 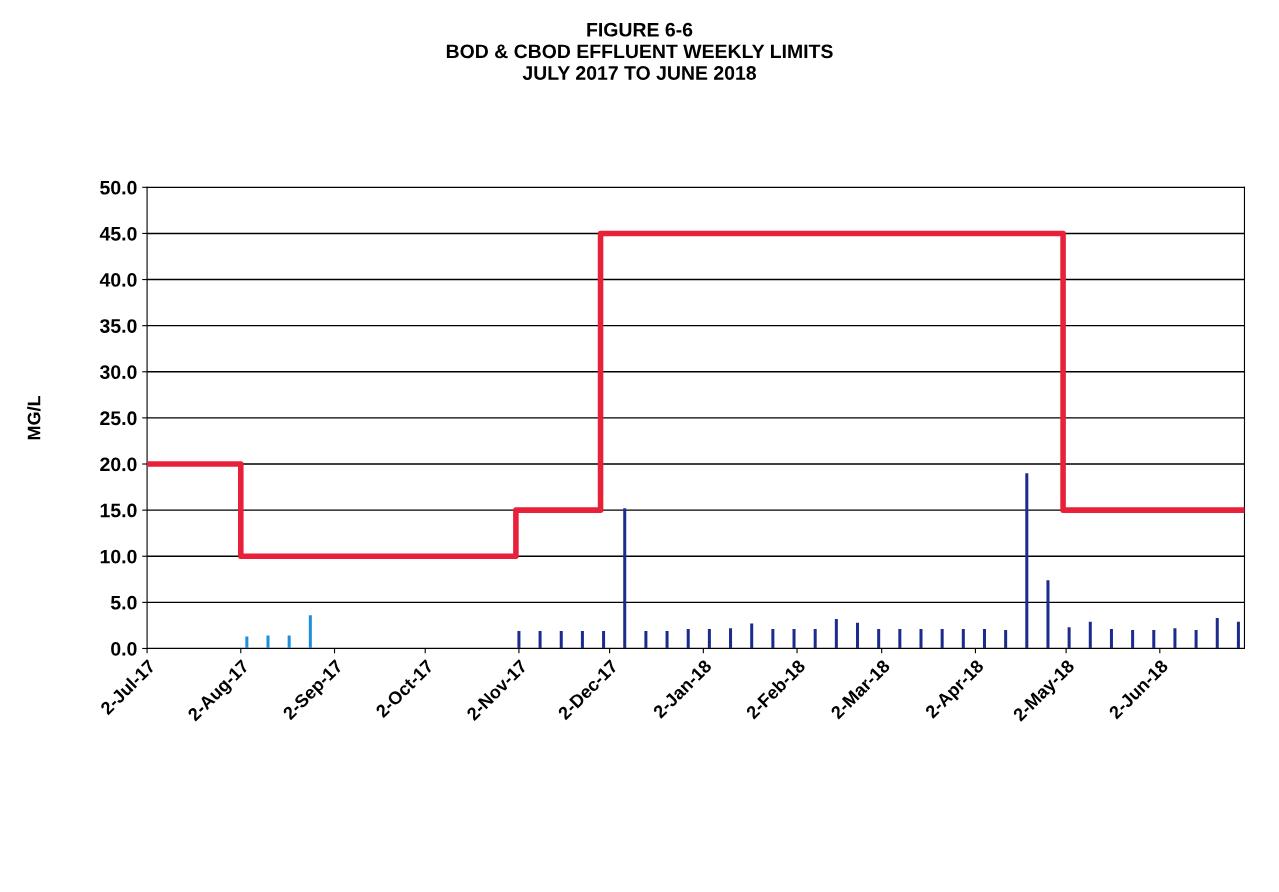 I want to click on y-axis-title: MG/L, so click(x=34, y=417).